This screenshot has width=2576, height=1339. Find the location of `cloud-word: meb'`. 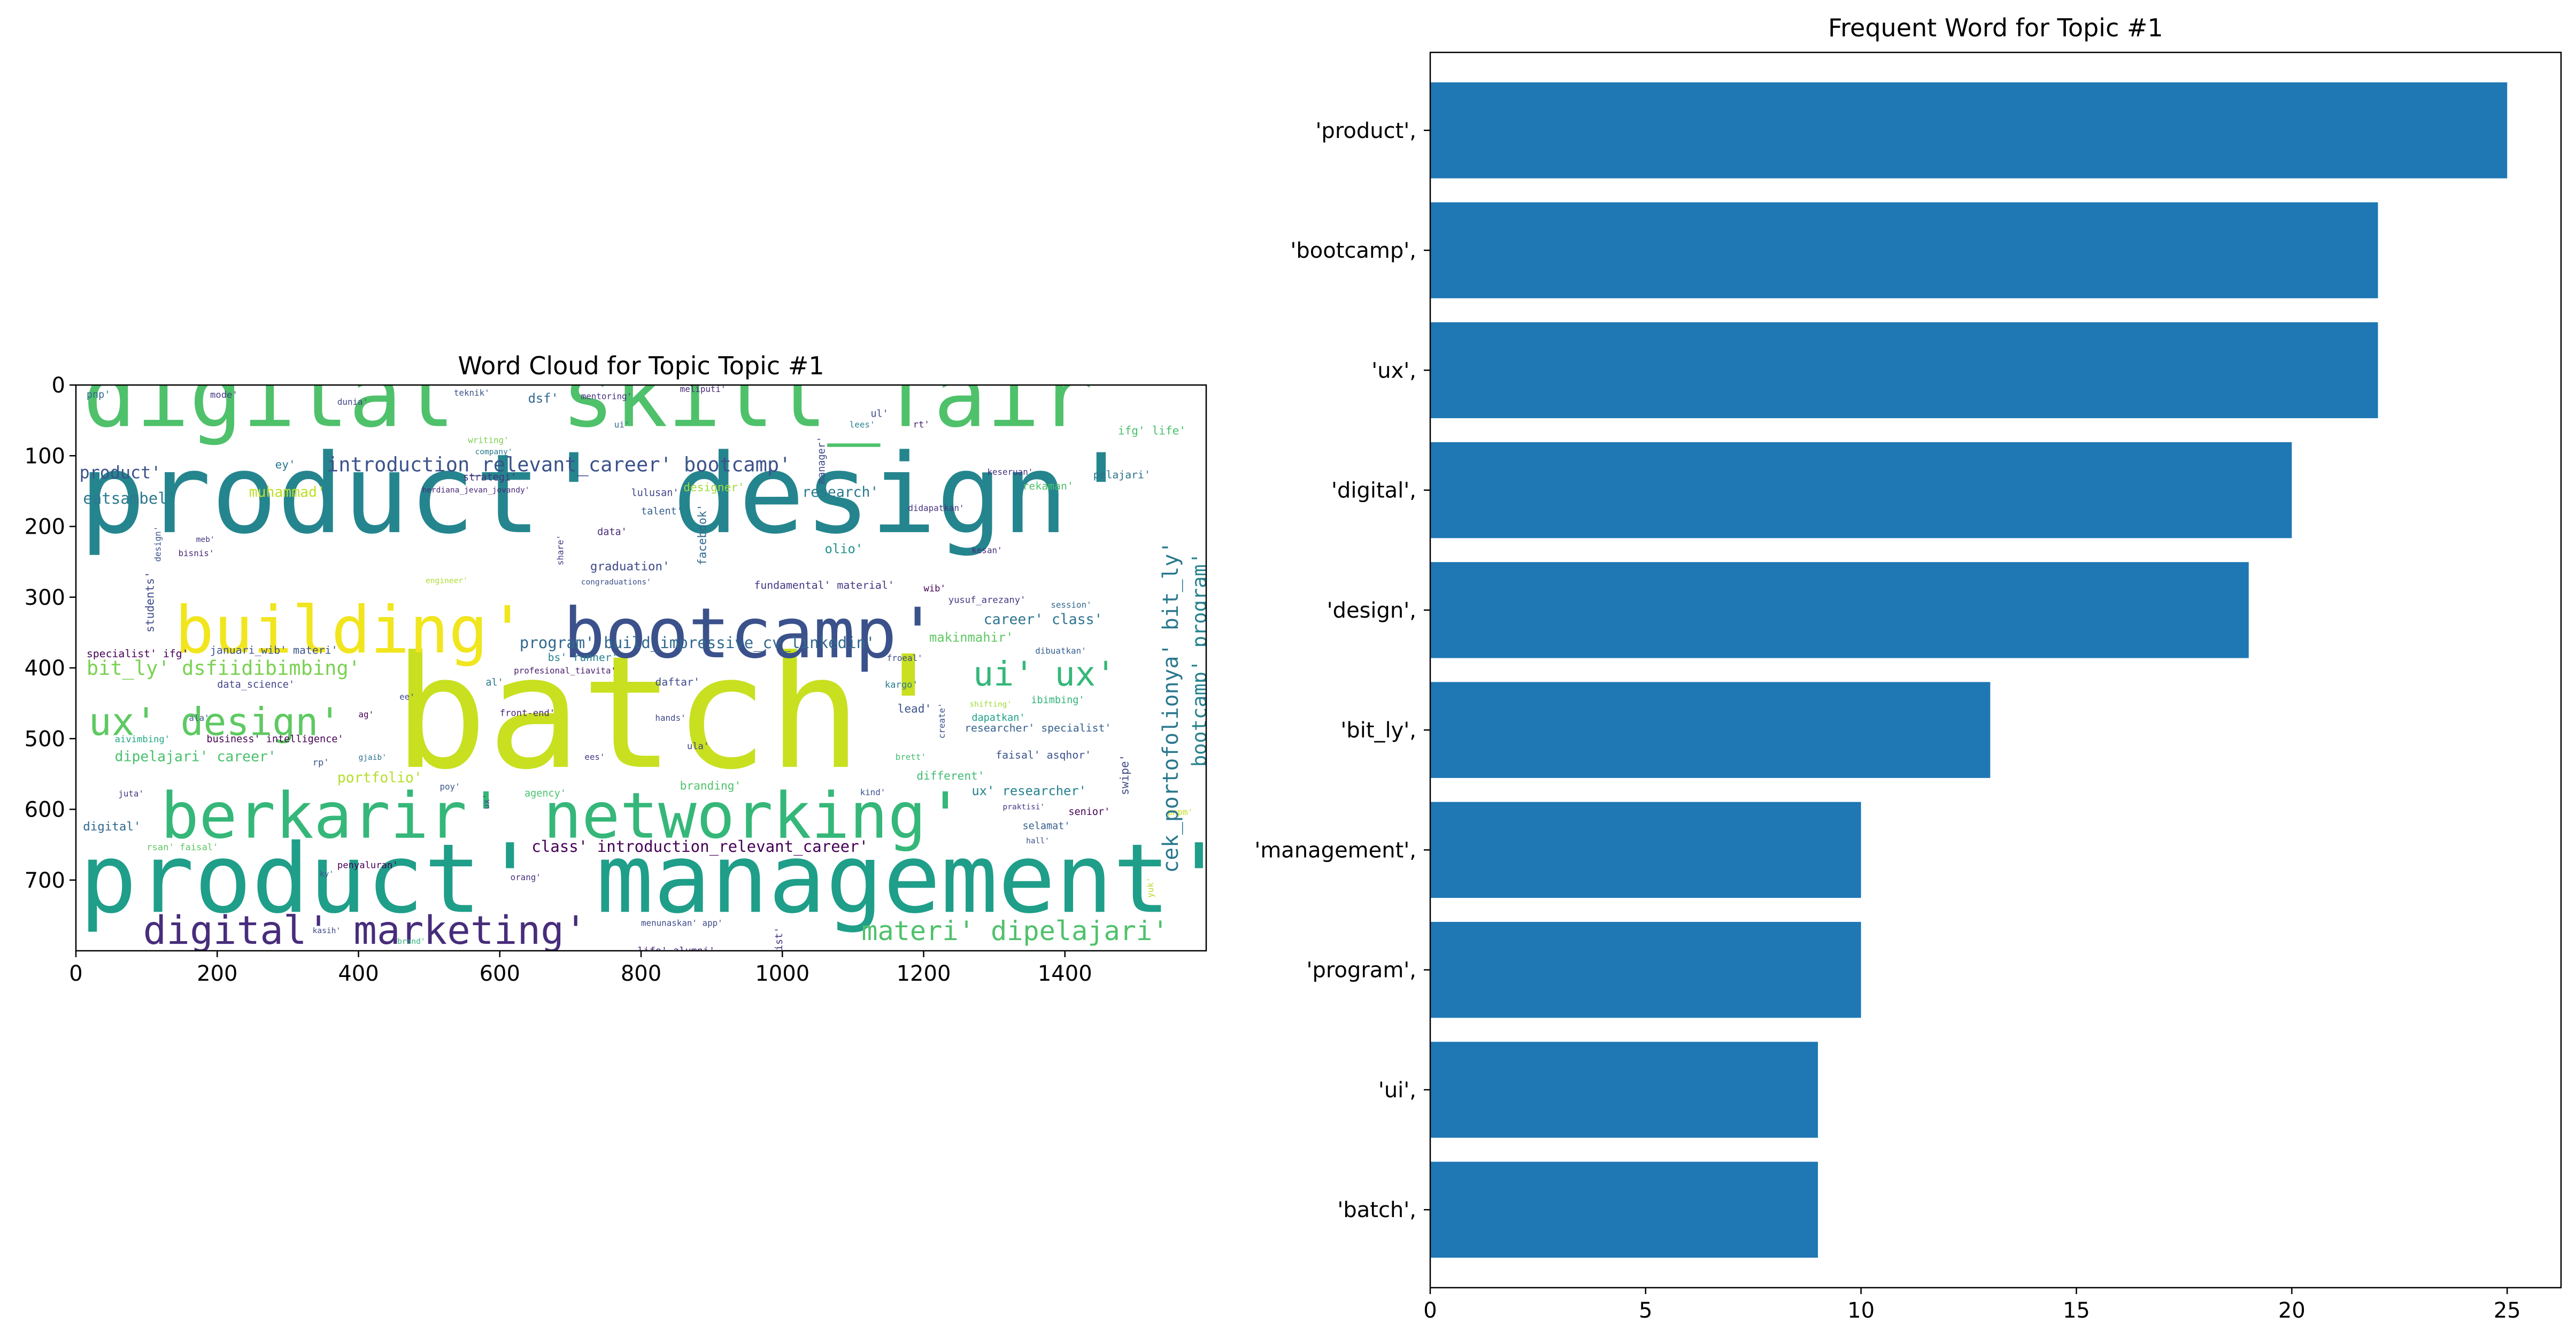

cloud-word: meb' is located at coordinates (205, 540).